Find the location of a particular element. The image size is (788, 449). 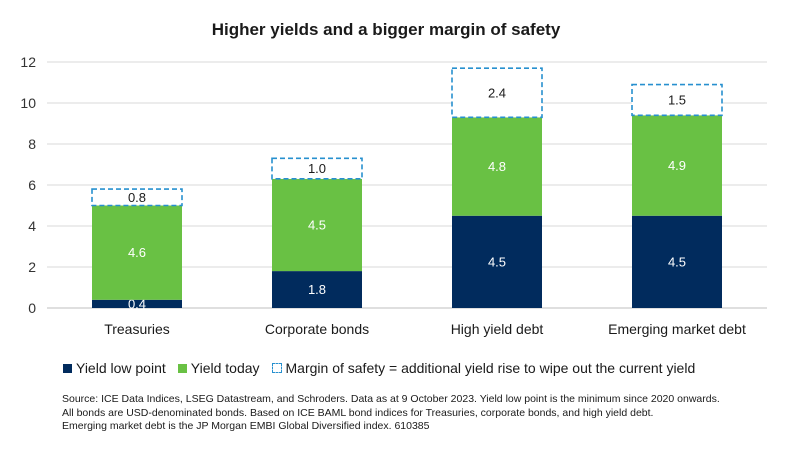

bar-stack: 0.4 4.6 0.8 is located at coordinates (137, 249).